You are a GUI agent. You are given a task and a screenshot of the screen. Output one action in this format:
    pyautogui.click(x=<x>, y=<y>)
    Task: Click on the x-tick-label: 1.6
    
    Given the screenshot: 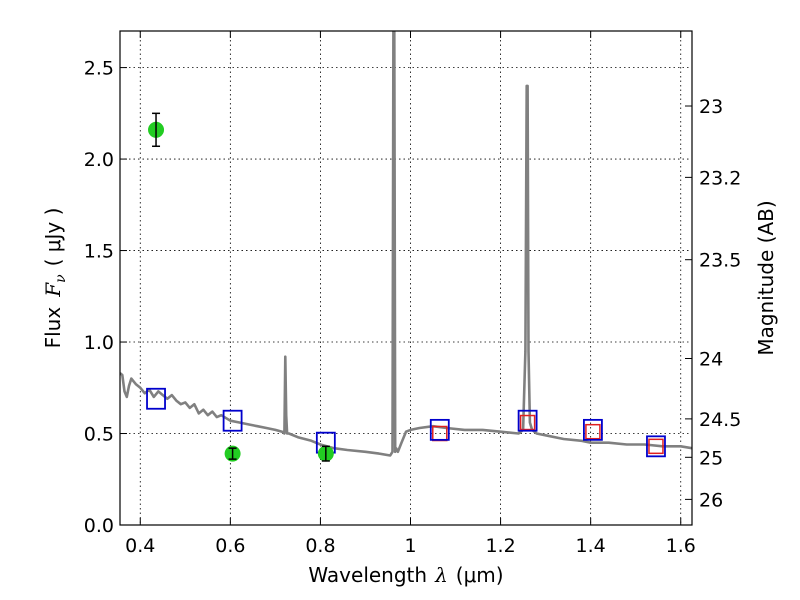 What is the action you would take?
    pyautogui.click(x=681, y=546)
    